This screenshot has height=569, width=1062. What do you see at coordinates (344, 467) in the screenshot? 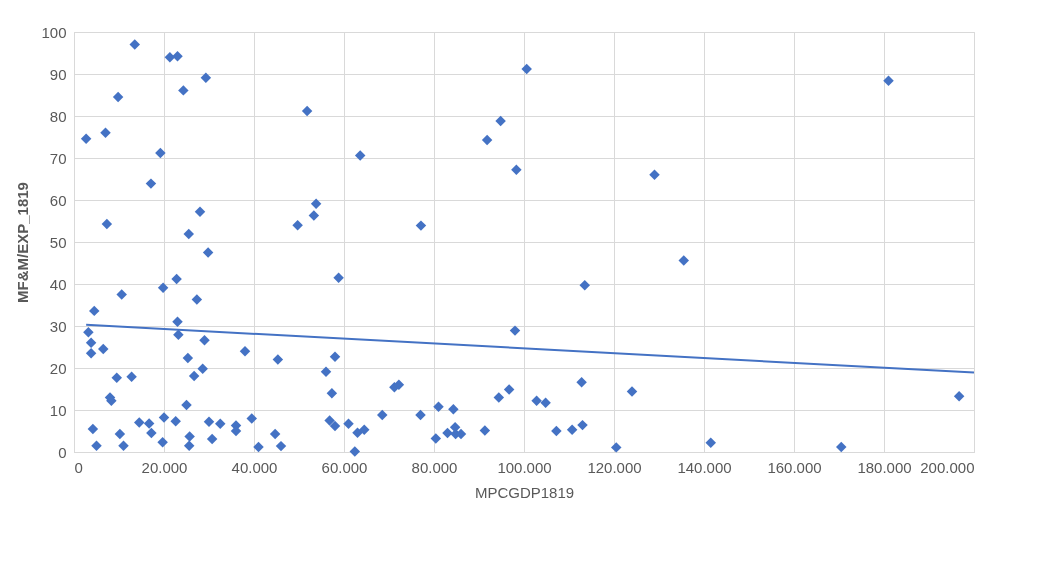
I see `x-tick-label: 60.000` at bounding box center [344, 467].